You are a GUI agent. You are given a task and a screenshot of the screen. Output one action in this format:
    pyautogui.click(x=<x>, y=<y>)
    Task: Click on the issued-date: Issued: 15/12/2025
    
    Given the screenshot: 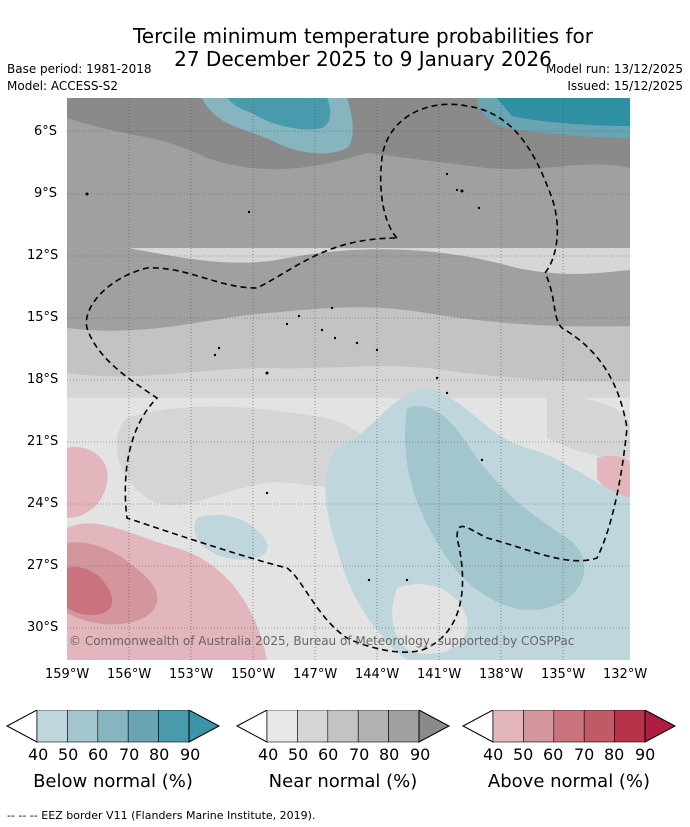 What is the action you would take?
    pyautogui.click(x=625, y=86)
    